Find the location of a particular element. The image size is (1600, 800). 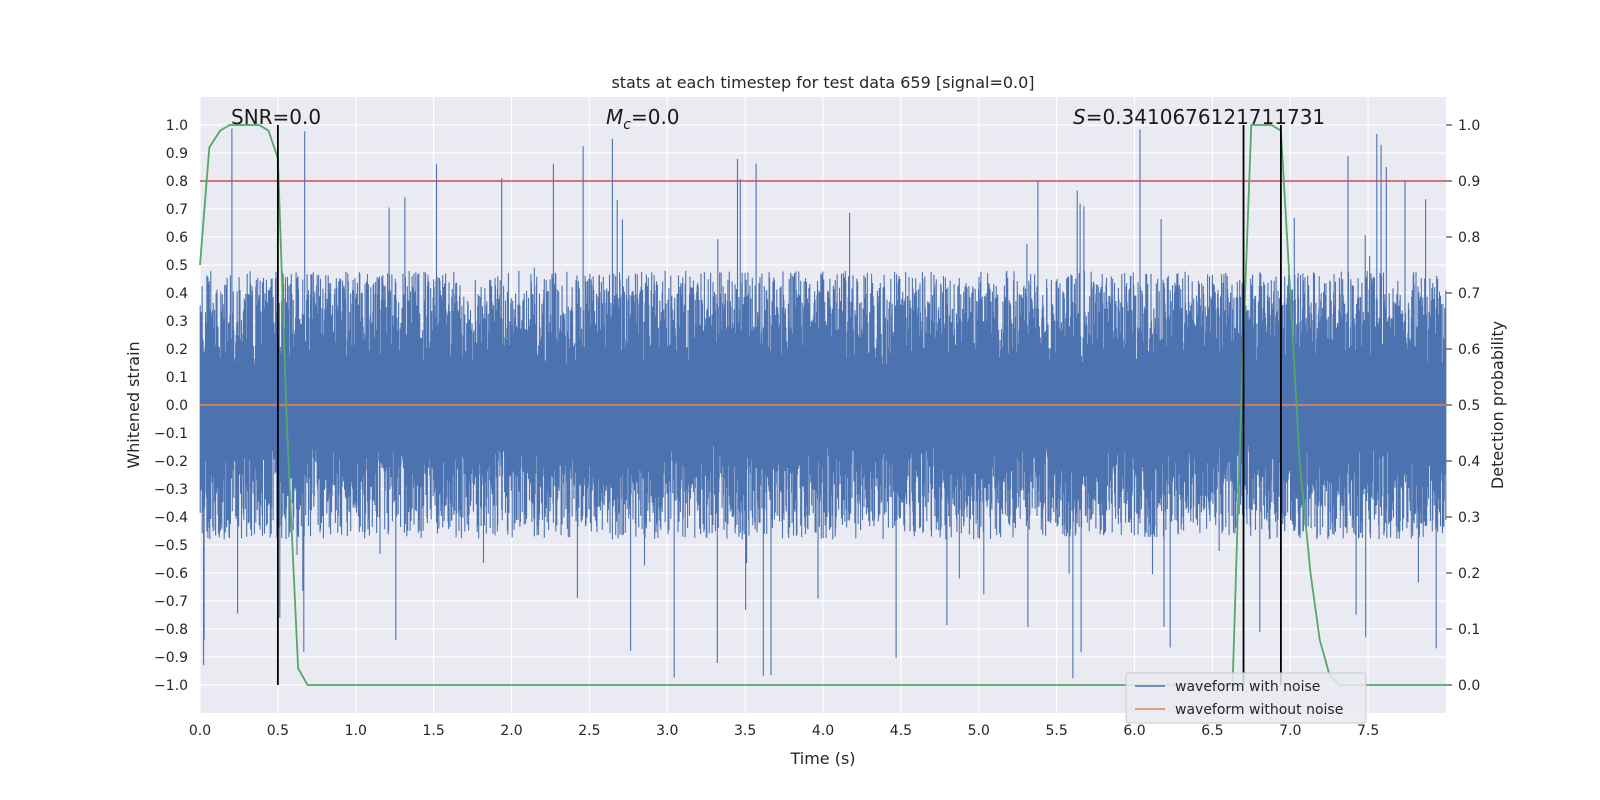

x-tick-label: 5.0 is located at coordinates (979, 731).